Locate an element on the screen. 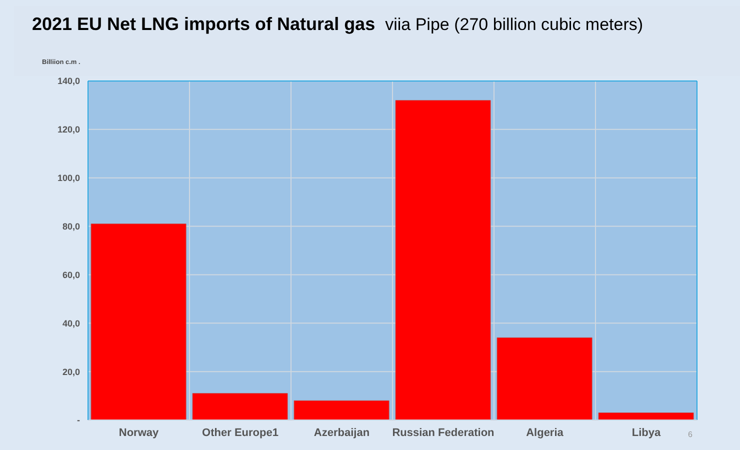 This screenshot has height=450, width=740. x-tick-label: Russian Federation is located at coordinates (443, 432).